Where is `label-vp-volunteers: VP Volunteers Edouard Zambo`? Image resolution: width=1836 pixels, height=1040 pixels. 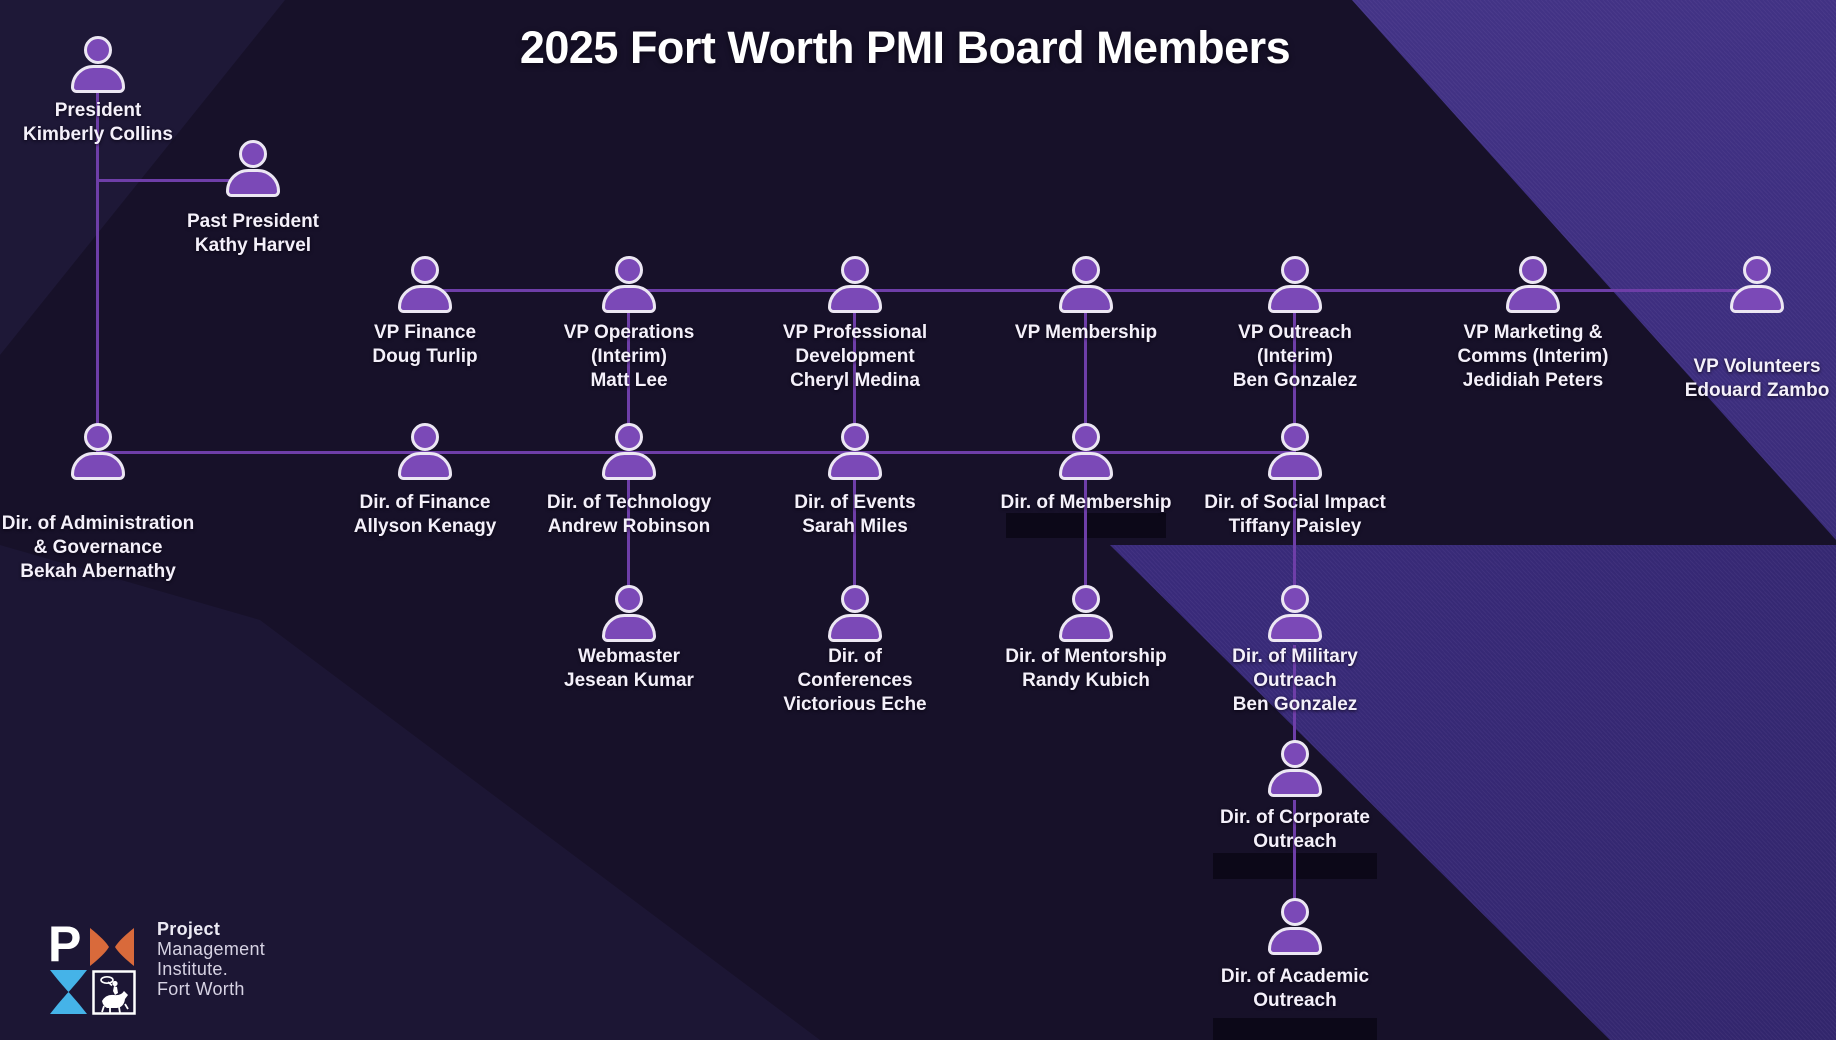 label-vp-volunteers: VP Volunteers Edouard Zambo is located at coordinates (1757, 378).